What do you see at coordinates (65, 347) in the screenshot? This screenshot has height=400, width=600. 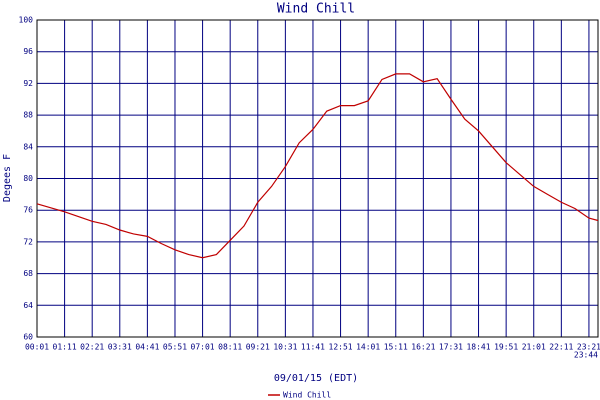 I see `x-tick-label: 01:11` at bounding box center [65, 347].